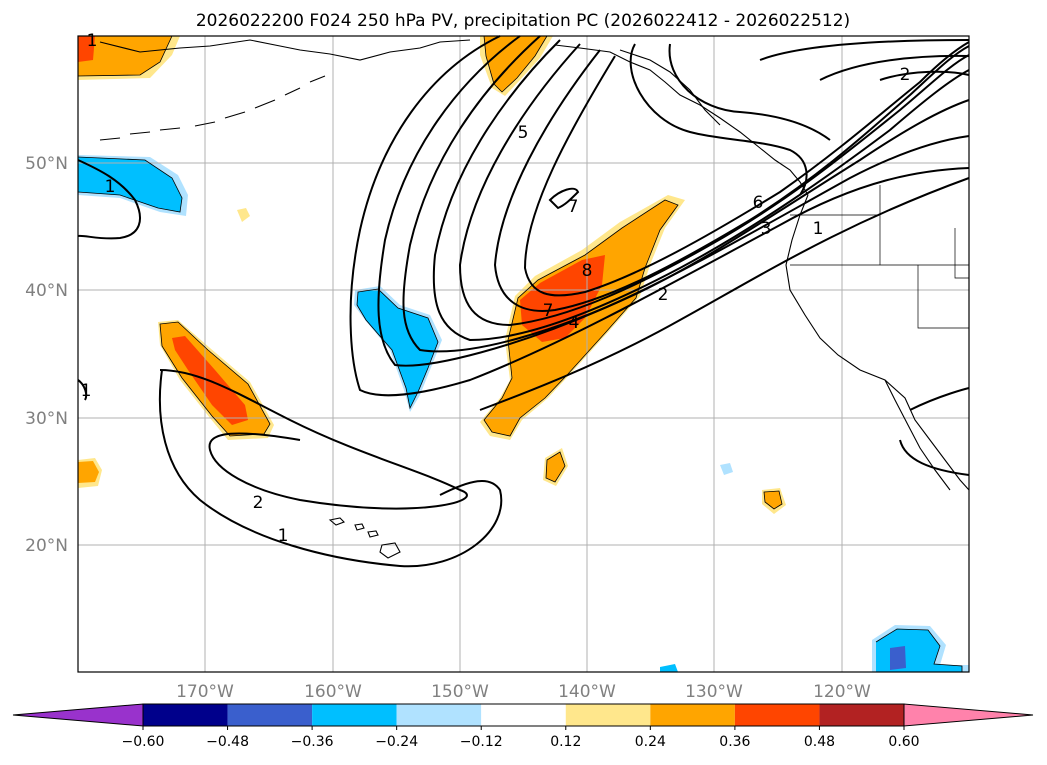 This screenshot has width=1047, height=765. What do you see at coordinates (227, 742) in the screenshot?
I see `colorbar-tick-label: −0.48` at bounding box center [227, 742].